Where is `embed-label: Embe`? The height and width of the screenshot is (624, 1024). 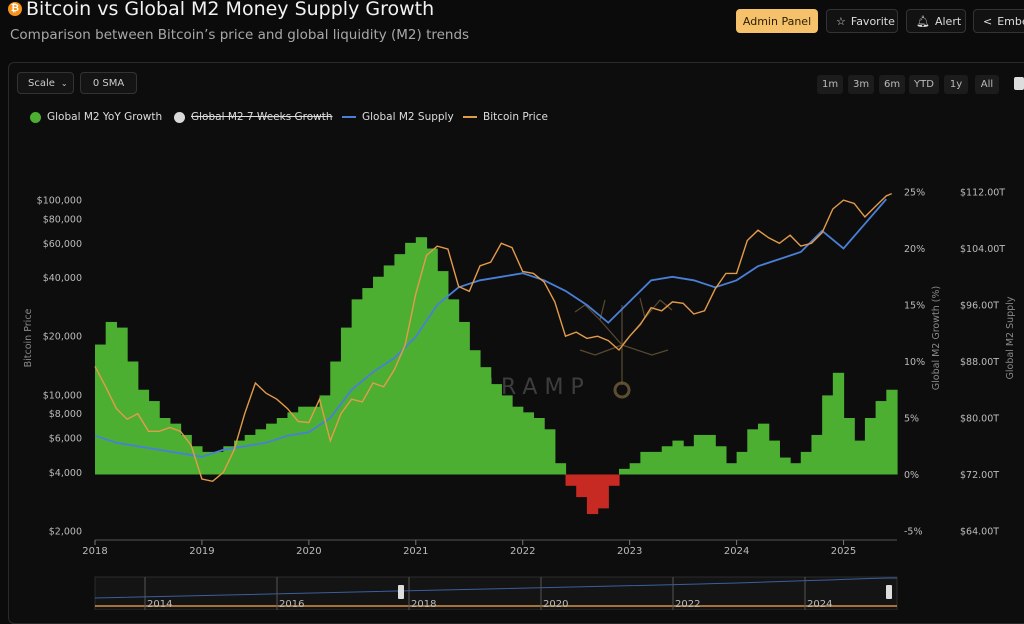 embed-label: Embe is located at coordinates (1010, 21).